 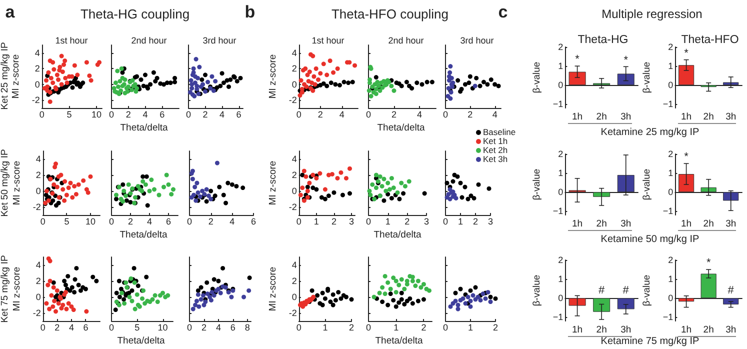 I want to click on chart-title: Theta-HG, so click(x=603, y=40).